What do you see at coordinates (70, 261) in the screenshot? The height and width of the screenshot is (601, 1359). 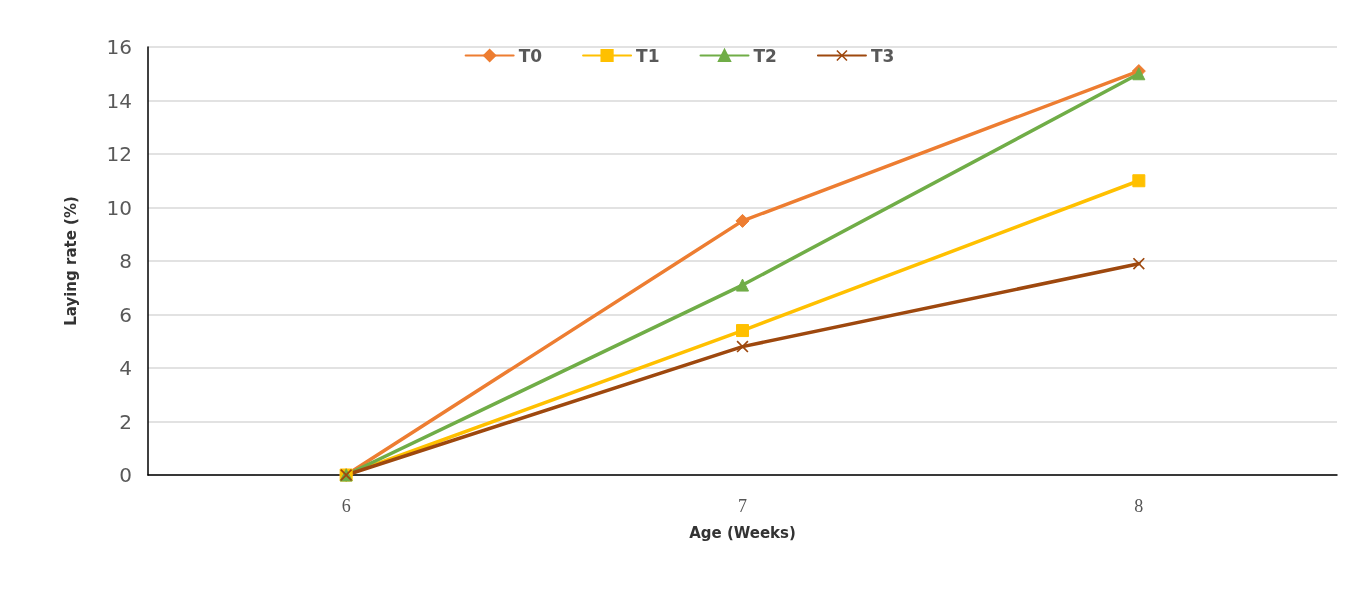 I see `y-axis-title: Laying rate (%)` at bounding box center [70, 261].